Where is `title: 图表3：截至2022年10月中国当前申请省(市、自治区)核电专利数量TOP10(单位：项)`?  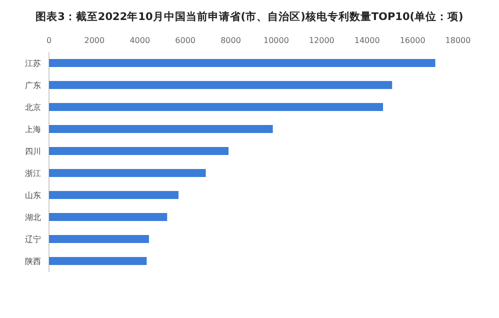
title: 图表3：截至2022年10月中国当前申请省(市、自治区)核电专利数量TOP10(单位：项) is located at coordinates (250, 17).